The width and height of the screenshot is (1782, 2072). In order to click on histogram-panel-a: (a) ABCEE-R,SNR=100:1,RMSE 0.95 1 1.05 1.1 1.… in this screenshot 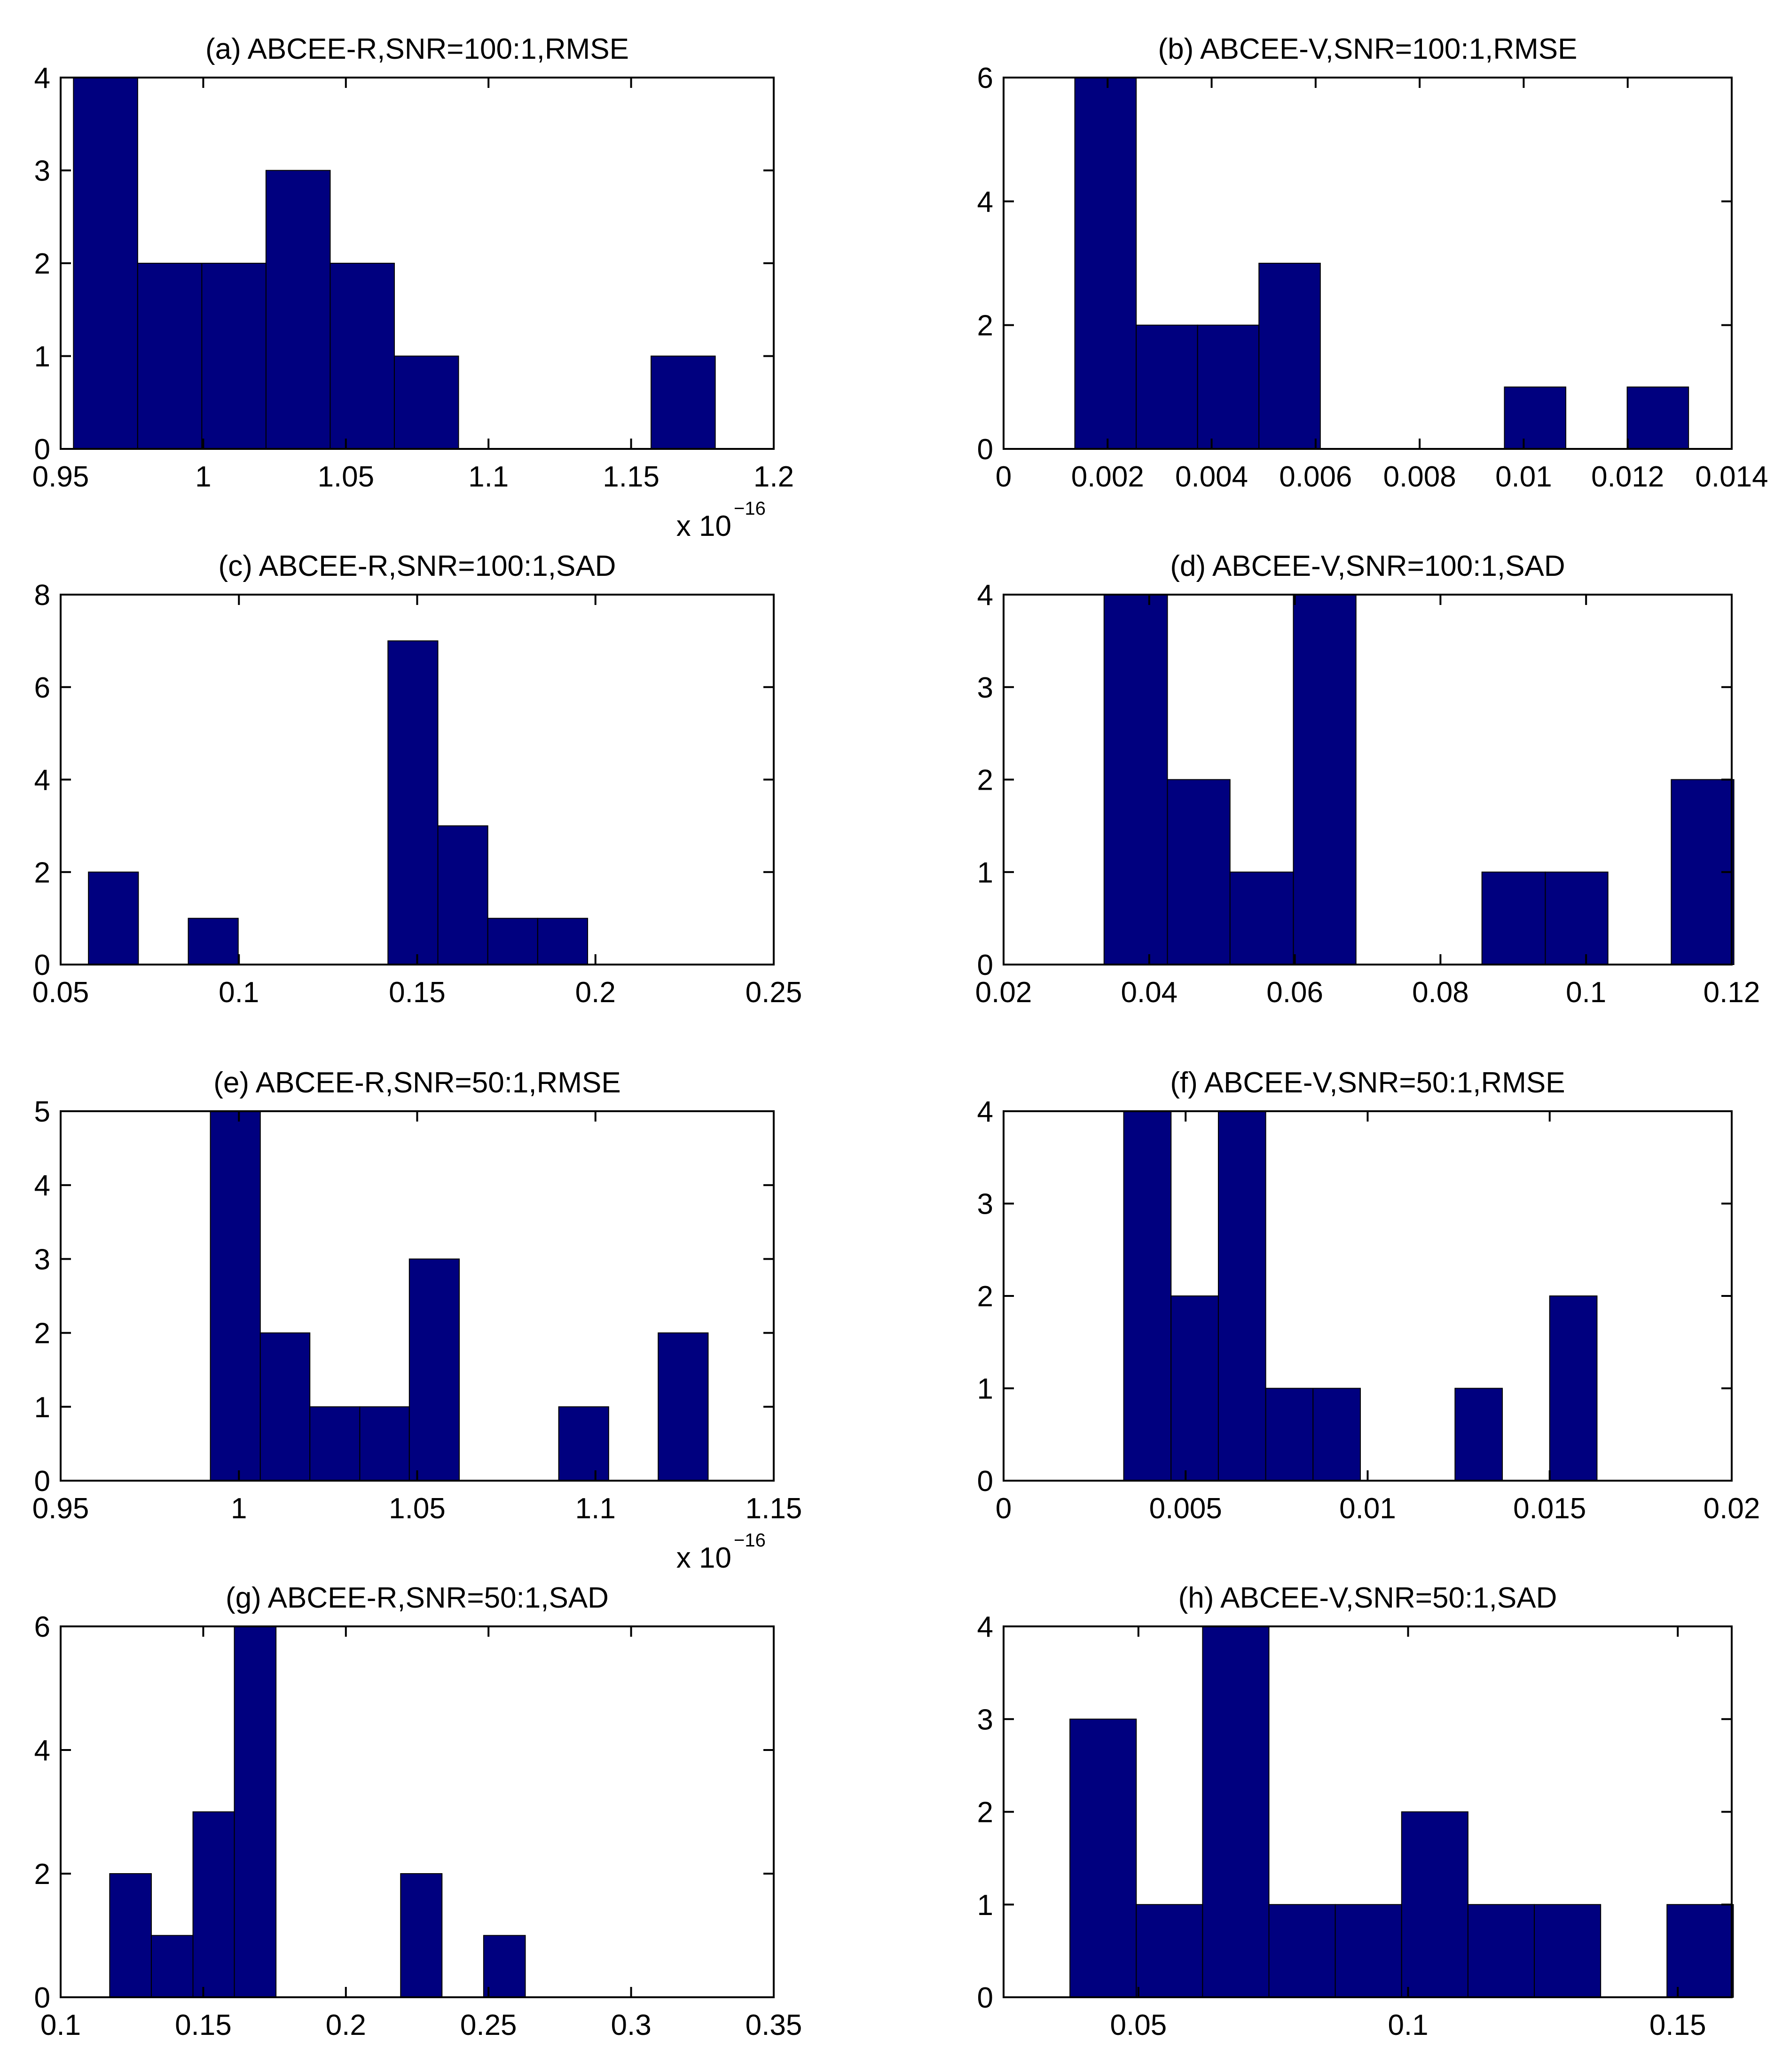, I will do `click(413, 287)`.